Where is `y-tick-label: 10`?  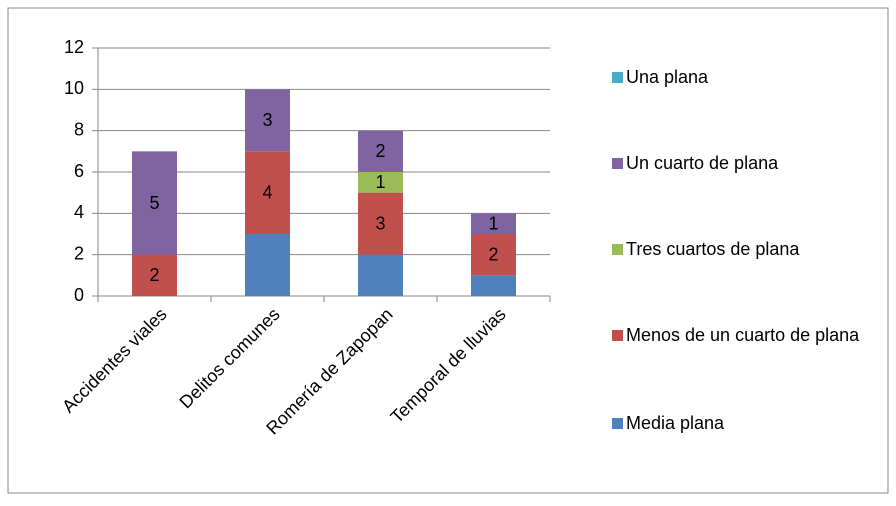
y-tick-label: 10 is located at coordinates (74, 88).